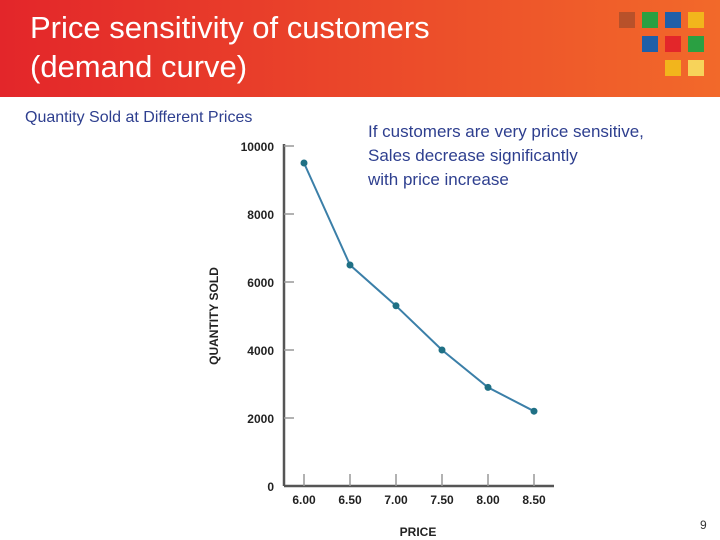 This screenshot has height=540, width=720. Describe the element at coordinates (270, 487) in the screenshot. I see `y-tick-label: 0` at that location.